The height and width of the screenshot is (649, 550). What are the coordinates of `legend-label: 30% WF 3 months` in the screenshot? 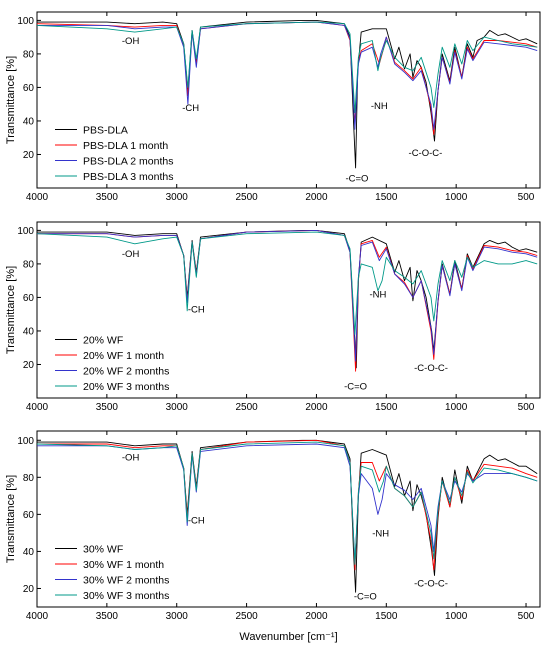 It's located at (126, 596).